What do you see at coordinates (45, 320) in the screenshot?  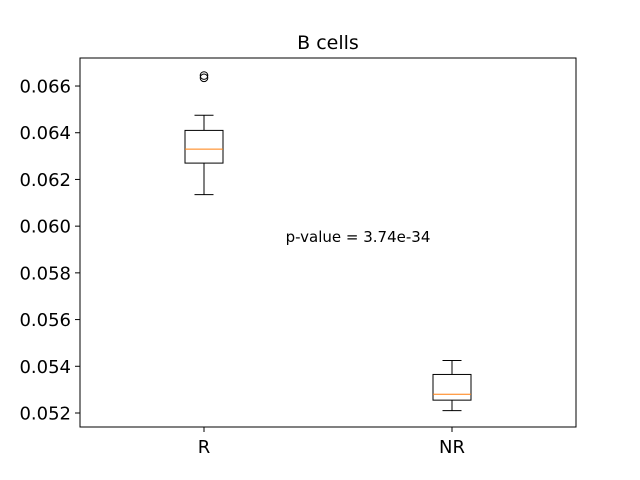 I see `y-tick-label: 0.056` at bounding box center [45, 320].